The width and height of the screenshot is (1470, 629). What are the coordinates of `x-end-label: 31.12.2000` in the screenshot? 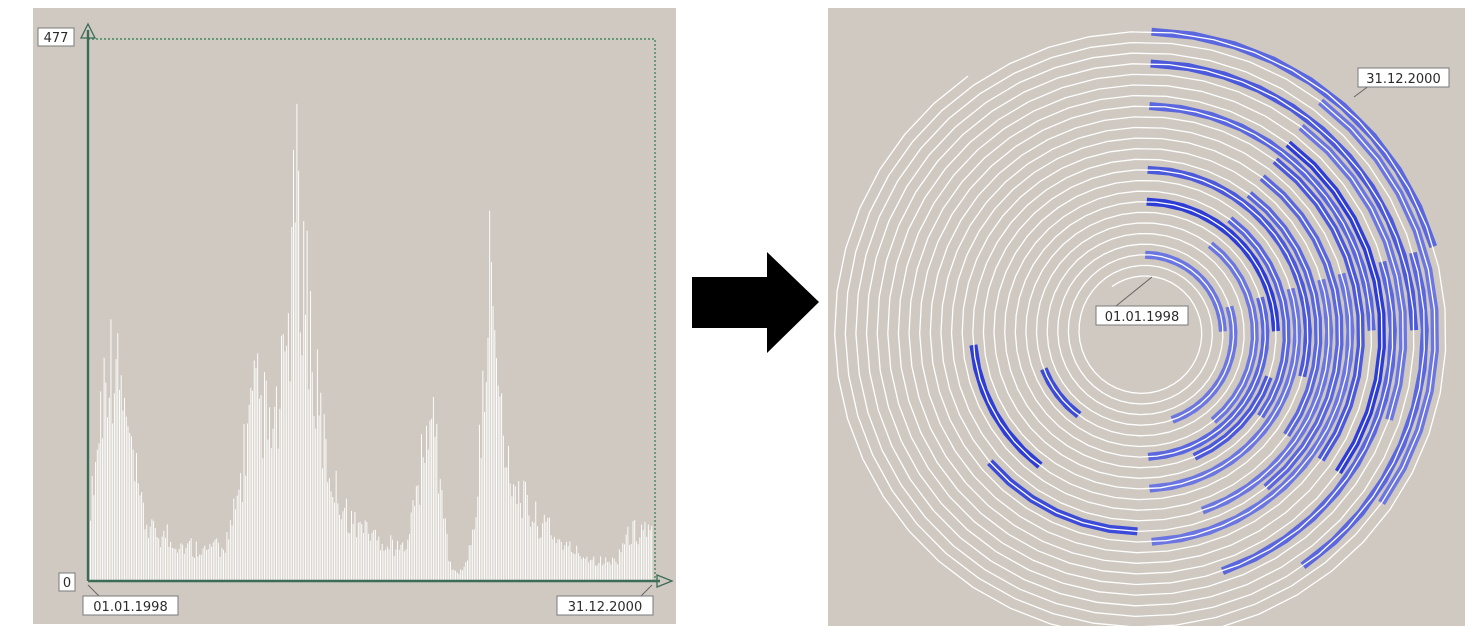 It's located at (605, 607).